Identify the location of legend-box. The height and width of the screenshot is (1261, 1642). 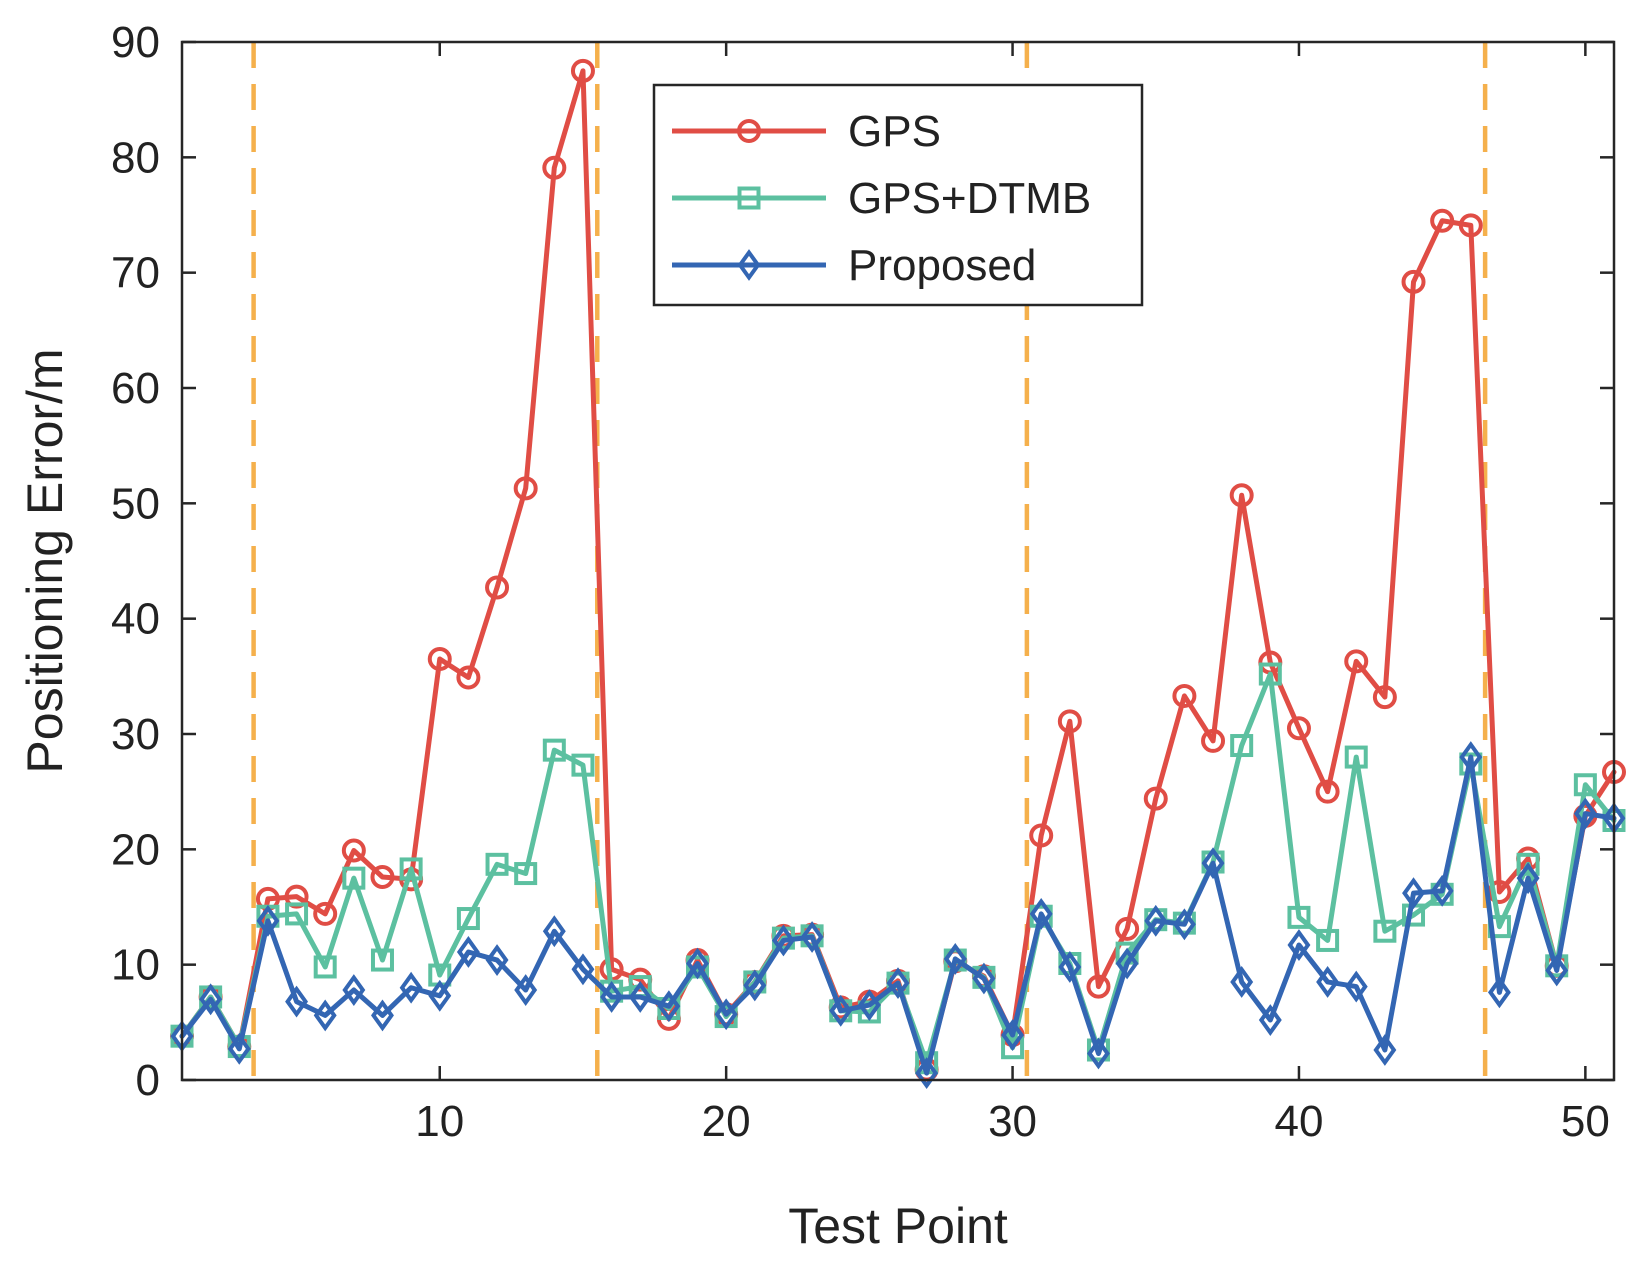
(898, 195).